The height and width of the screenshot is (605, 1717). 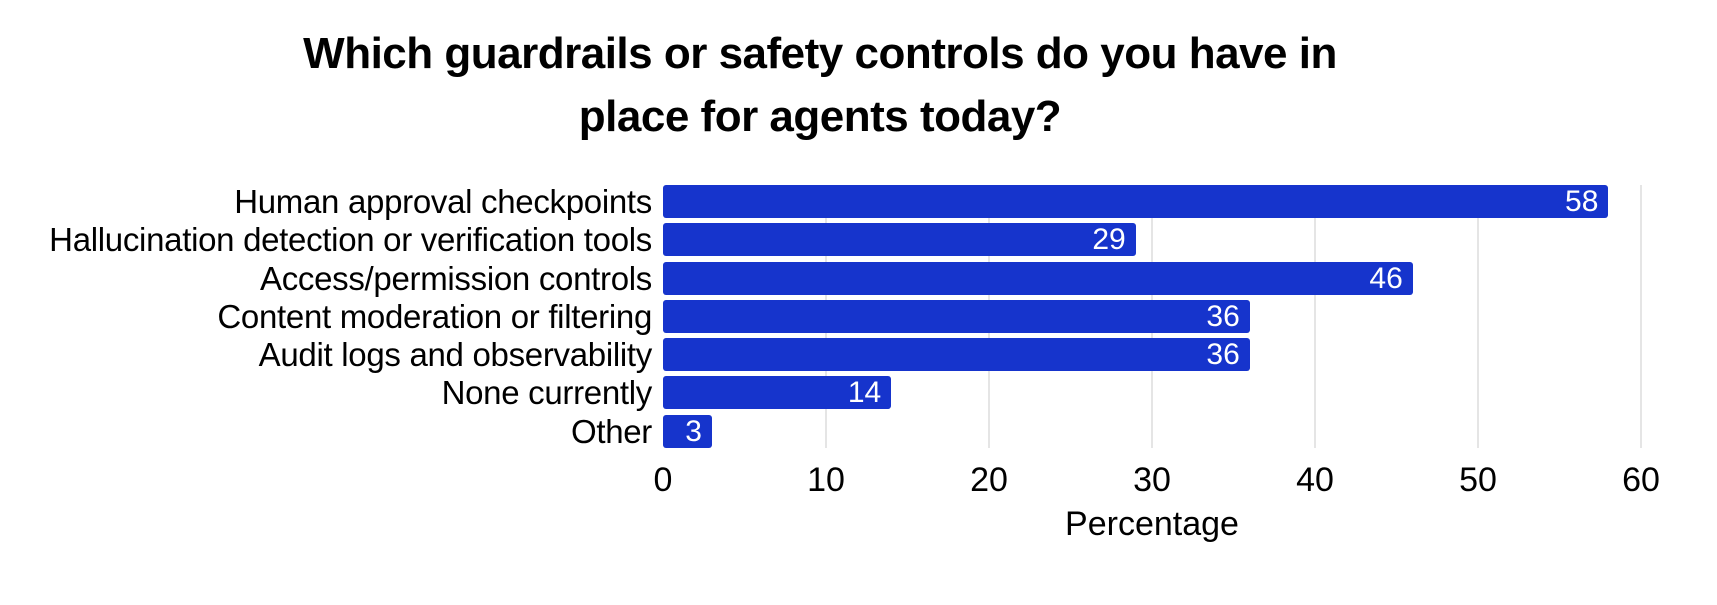 What do you see at coordinates (826, 480) in the screenshot?
I see `x-tick-label-10: 10` at bounding box center [826, 480].